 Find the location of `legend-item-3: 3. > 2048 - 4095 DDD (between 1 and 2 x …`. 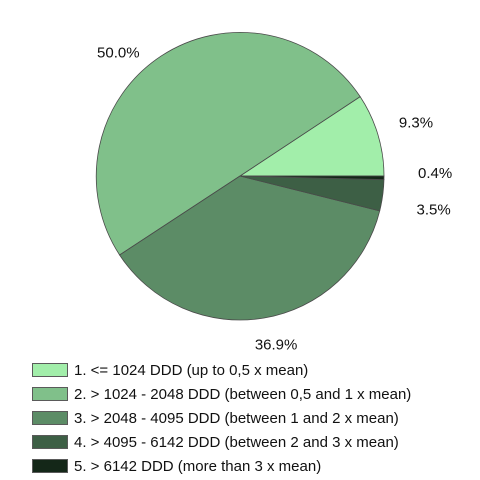

legend-item-3: 3. > 2048 - 4095 DDD (between 1 and 2 x … is located at coordinates (221, 418).